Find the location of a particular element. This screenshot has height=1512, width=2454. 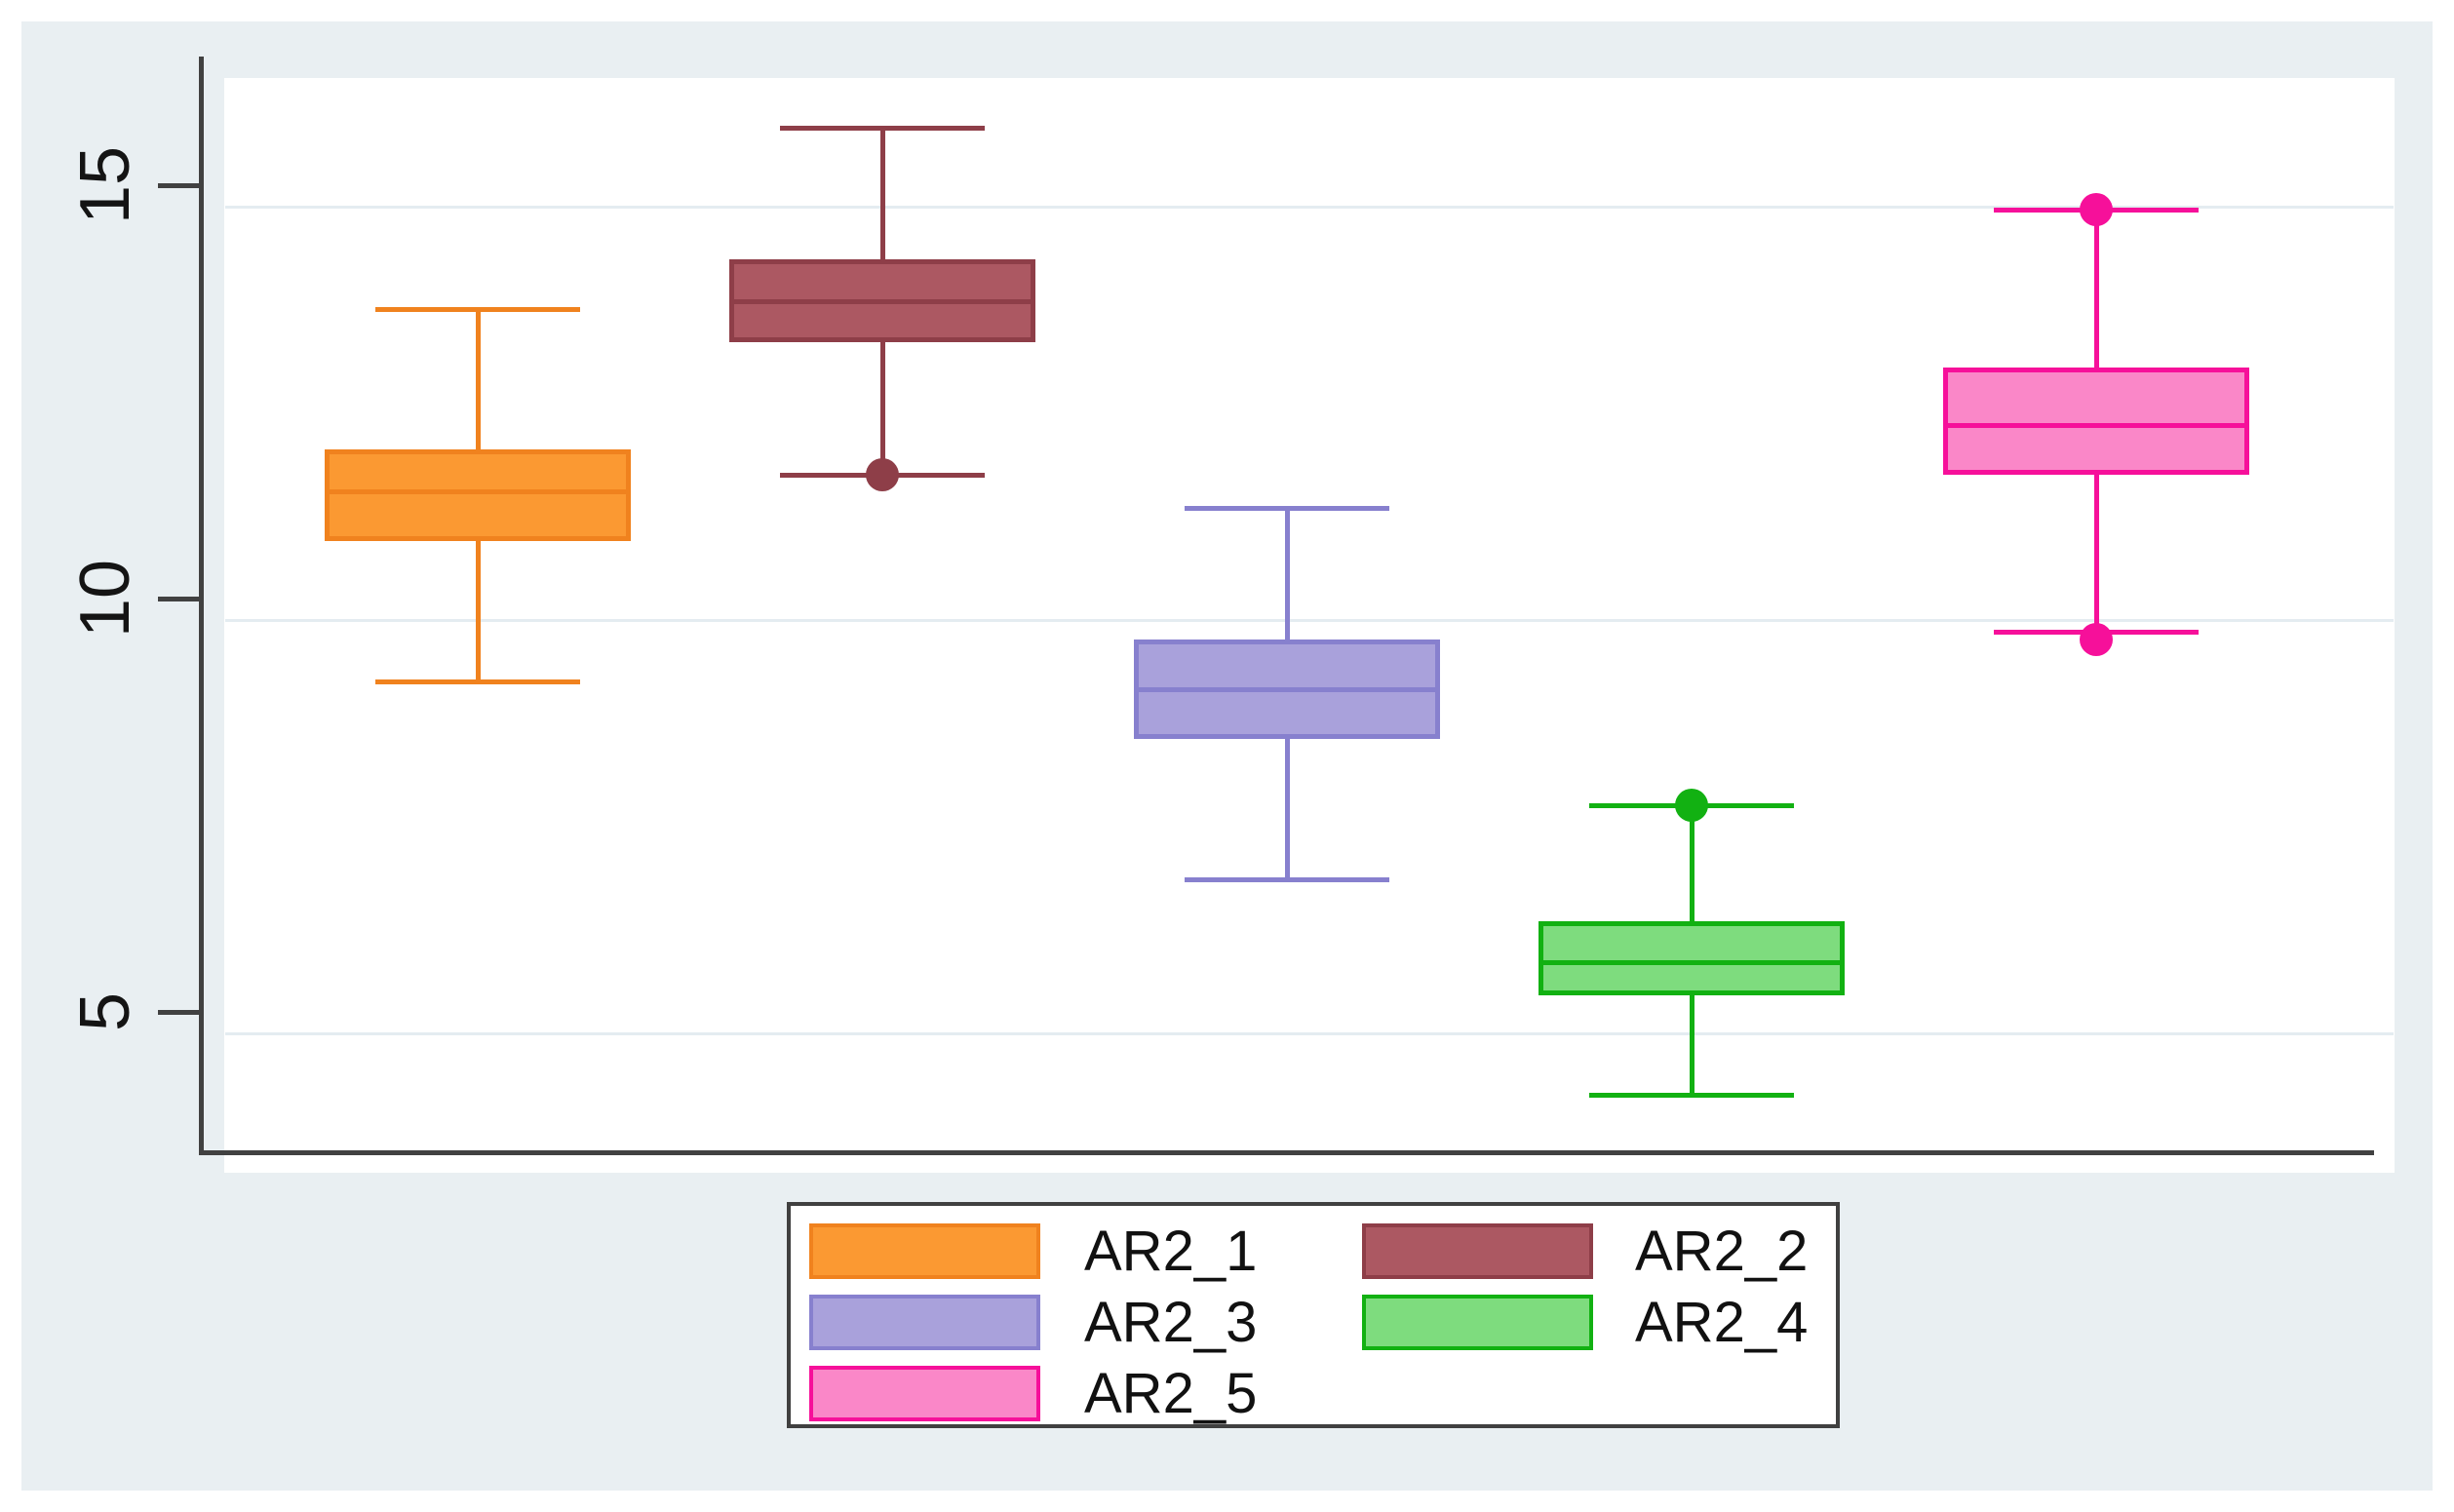

gridline-y5 is located at coordinates (1309, 1033).